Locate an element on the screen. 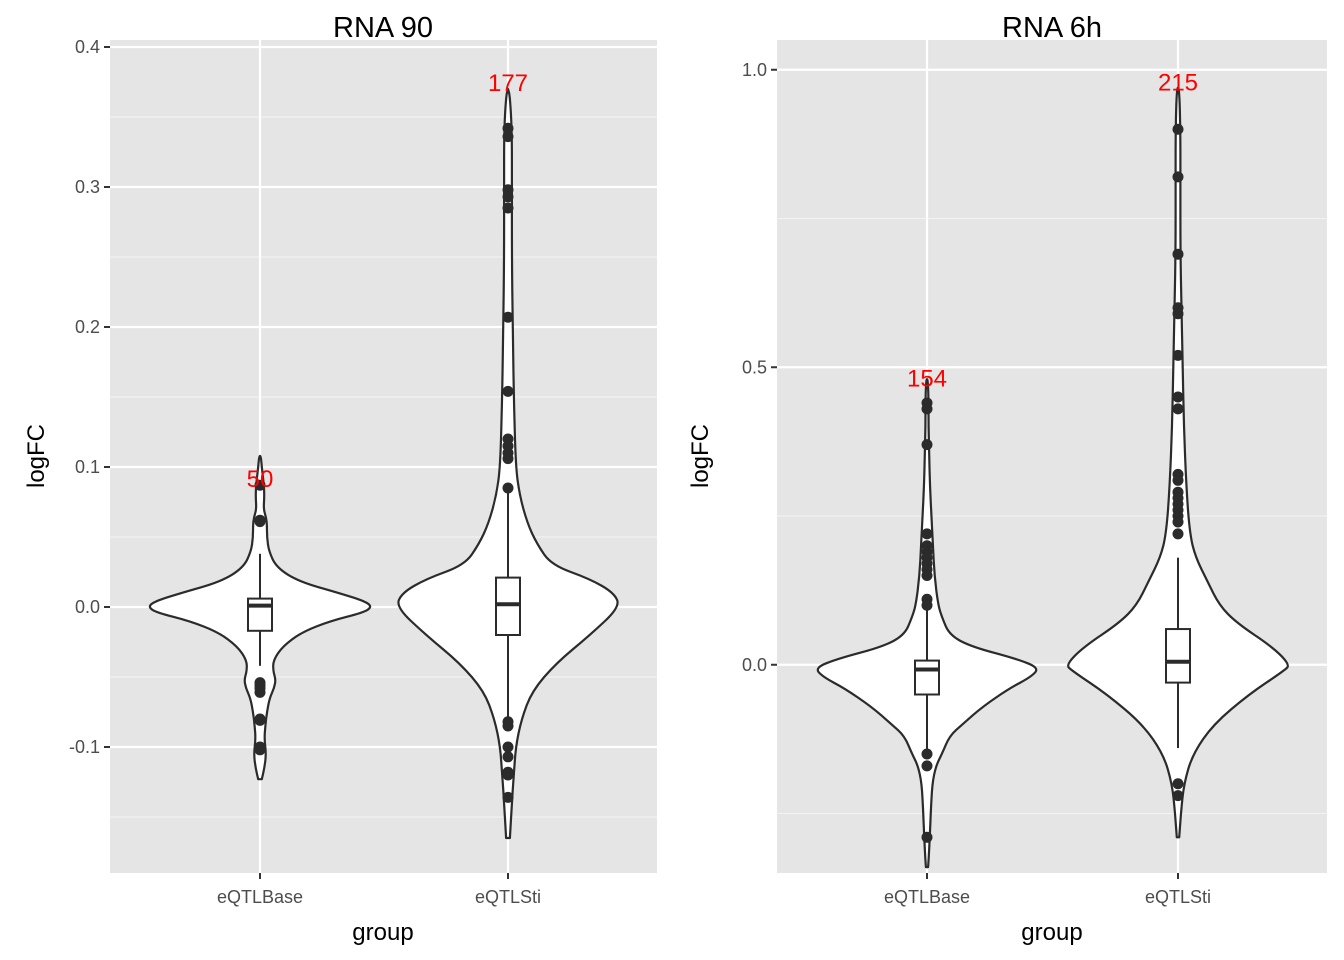  y-axis-ticks: 0.0 0.5 1.0 is located at coordinates (759, 367).